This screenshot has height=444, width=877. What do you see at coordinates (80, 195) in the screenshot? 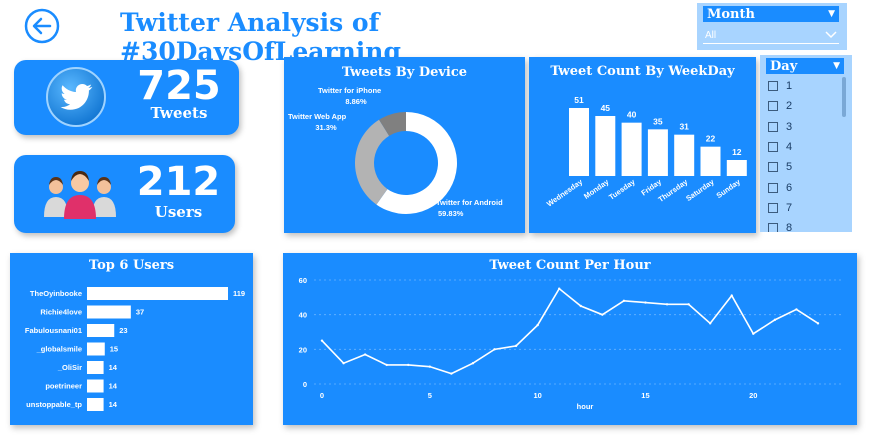
I see `users-group-icon` at bounding box center [80, 195].